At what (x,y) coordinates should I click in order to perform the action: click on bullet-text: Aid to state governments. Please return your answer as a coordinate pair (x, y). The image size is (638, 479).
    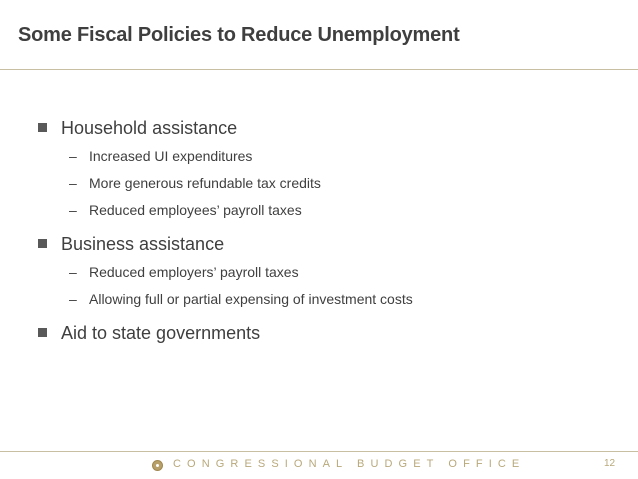
    Looking at the image, I should click on (161, 333).